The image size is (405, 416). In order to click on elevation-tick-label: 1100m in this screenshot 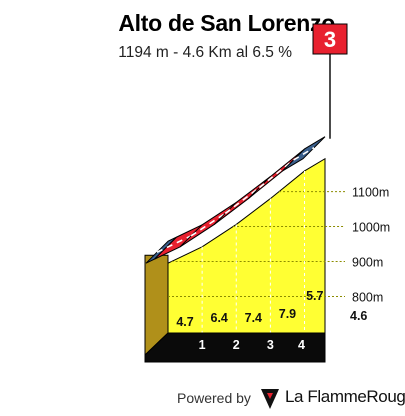, I will do `click(370, 193)`.